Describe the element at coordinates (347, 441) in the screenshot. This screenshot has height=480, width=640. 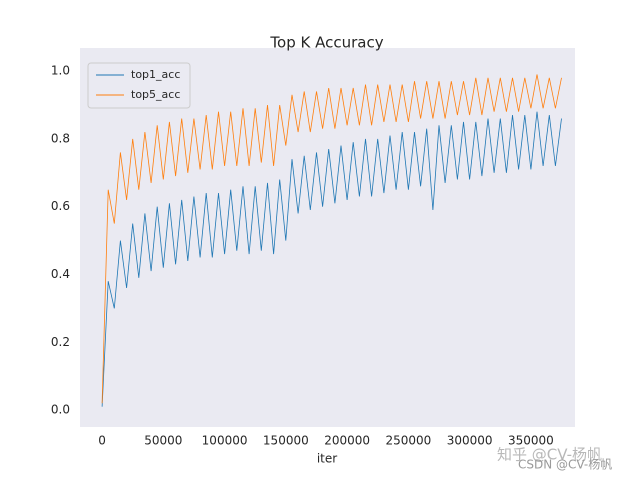
I see `x-tick-label: 200000` at that location.